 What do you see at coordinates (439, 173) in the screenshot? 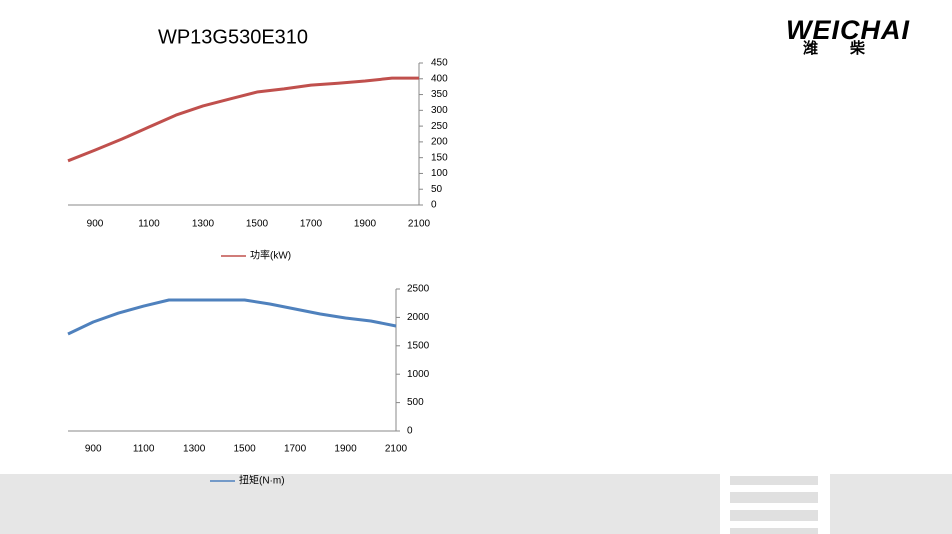
I see `y-tick-label: 100` at bounding box center [439, 173].